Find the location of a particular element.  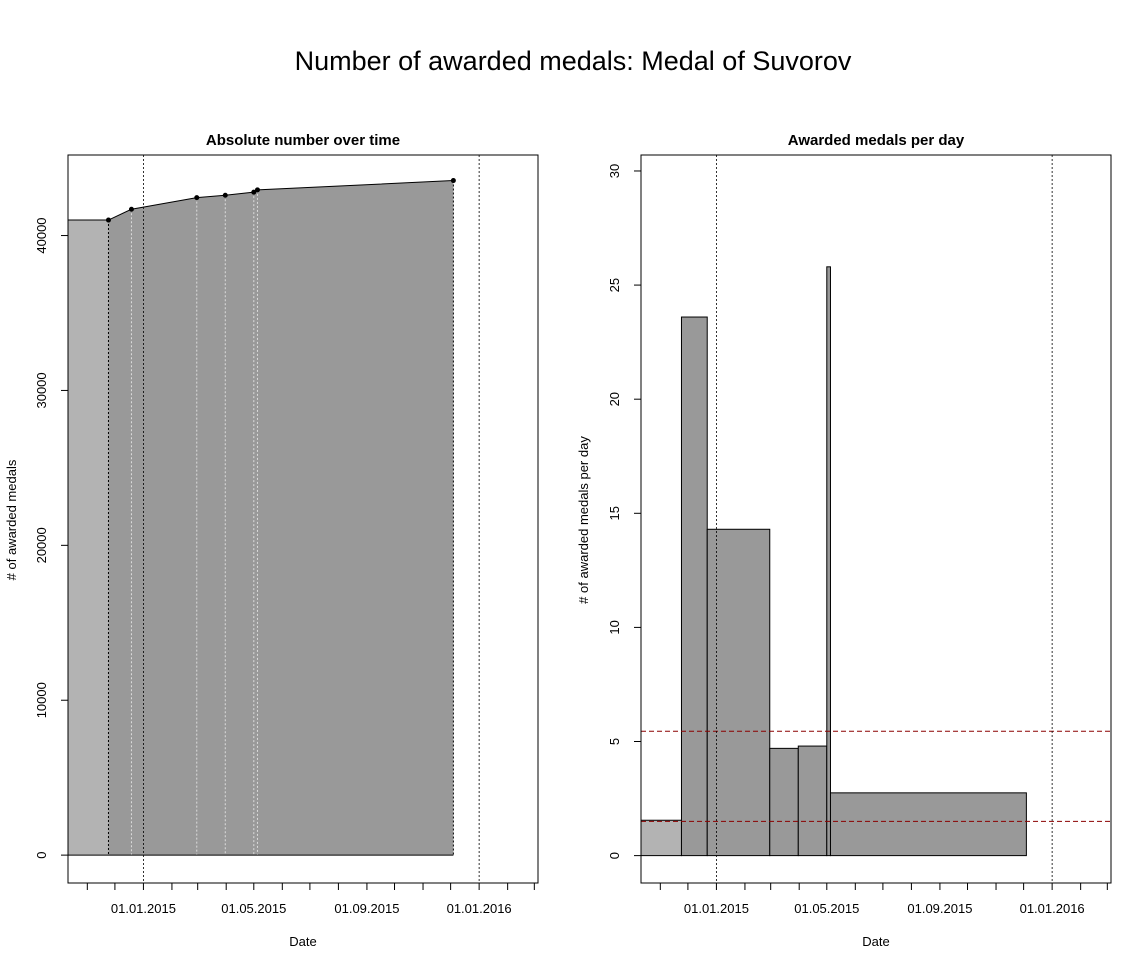

y-axis-label: # of awarded medals is located at coordinates (11, 519).